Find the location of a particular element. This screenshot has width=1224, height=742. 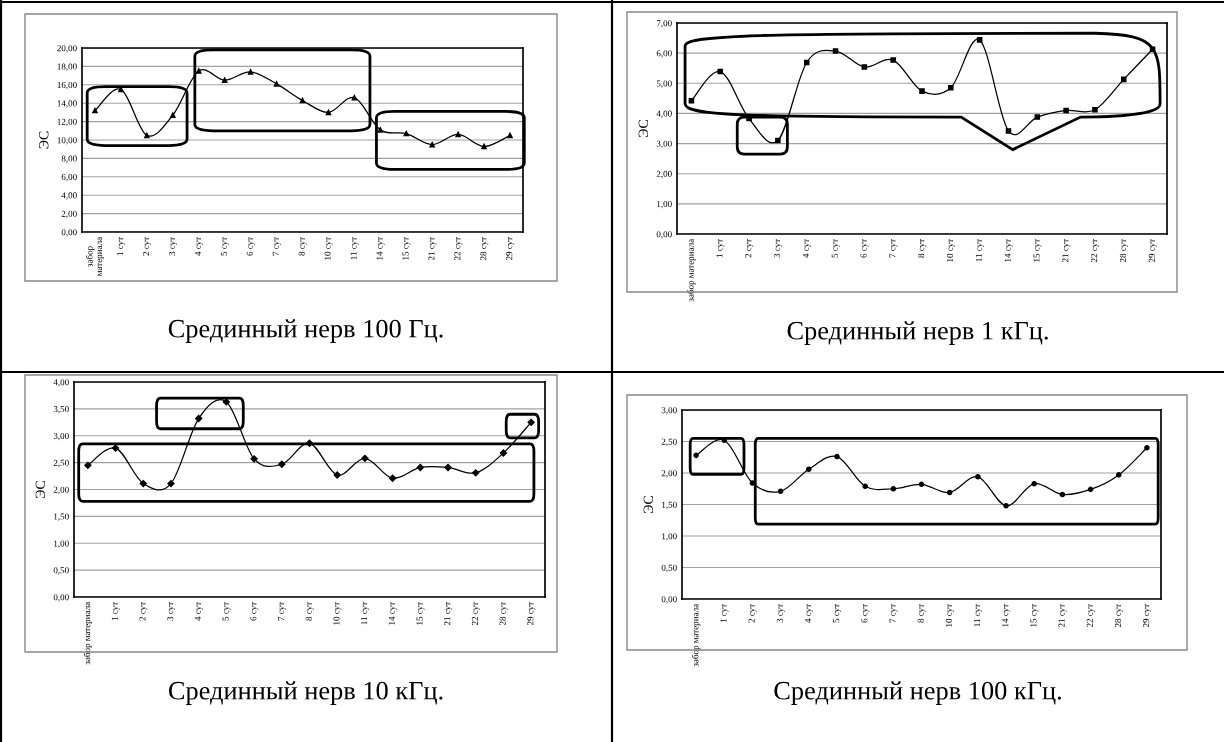

x-tick-label: 2 сут is located at coordinates (752, 613).